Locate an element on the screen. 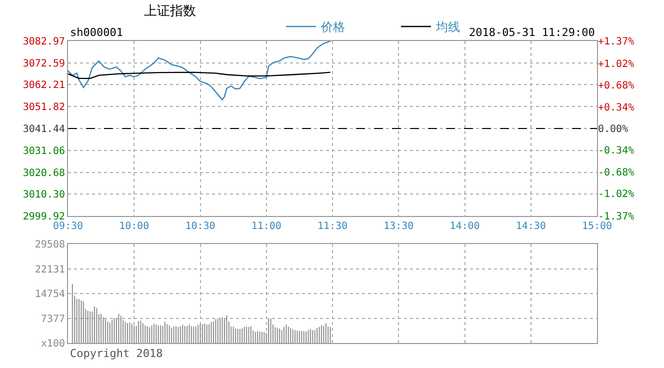 This screenshot has height=368, width=664. y-tick-label: 3031.06 is located at coordinates (43, 151).